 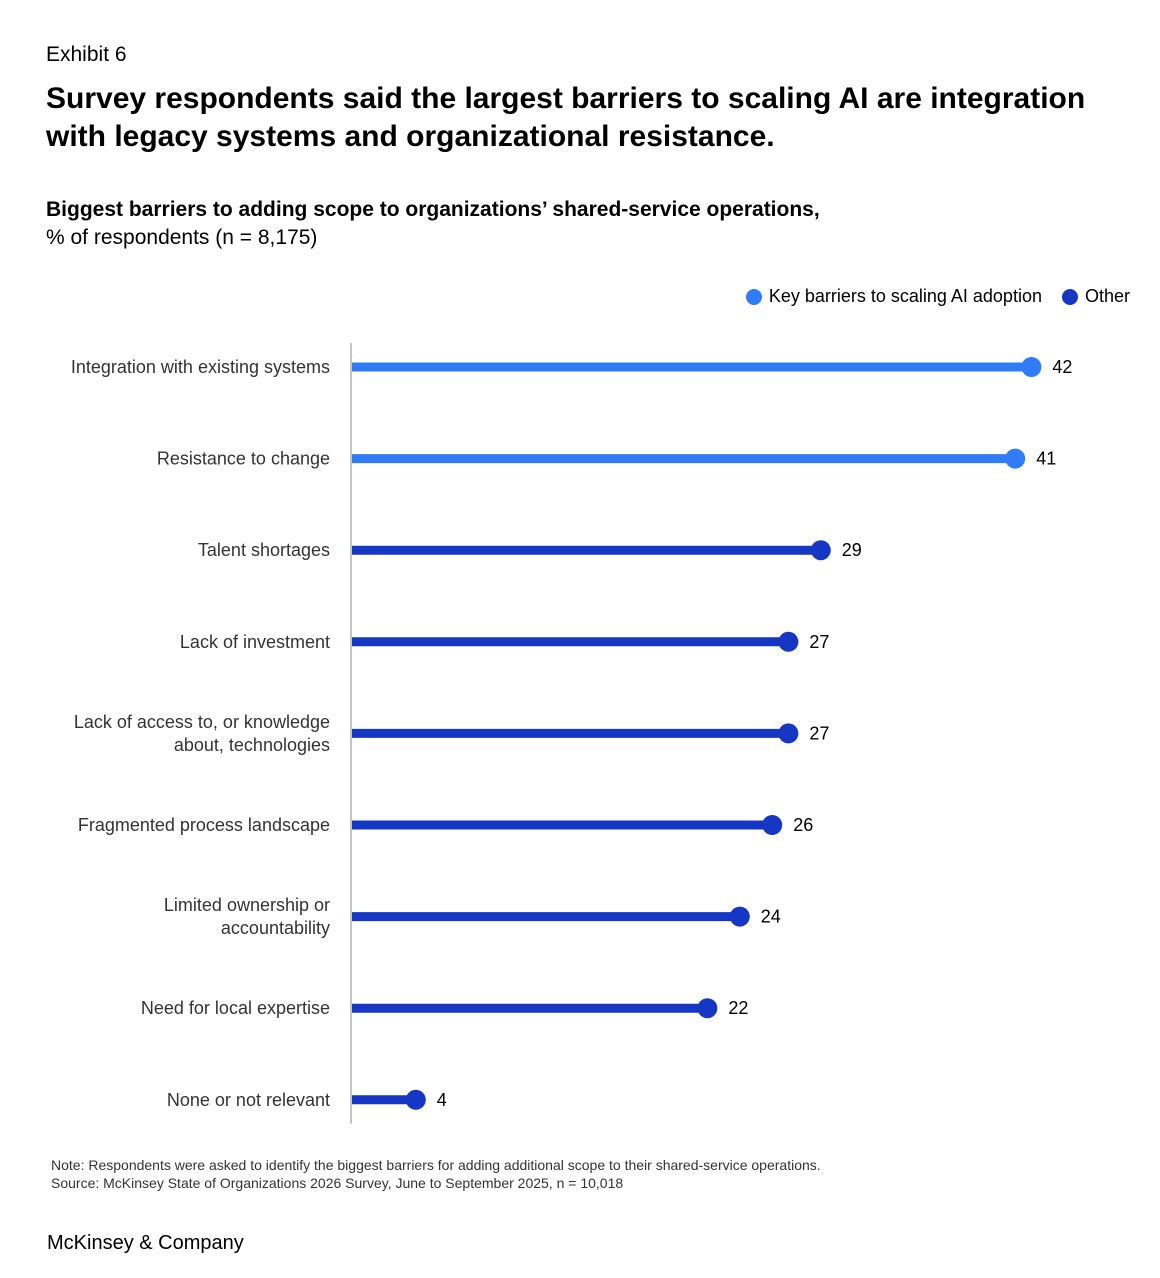 What do you see at coordinates (1107, 296) in the screenshot?
I see `legend-label-other: Other` at bounding box center [1107, 296].